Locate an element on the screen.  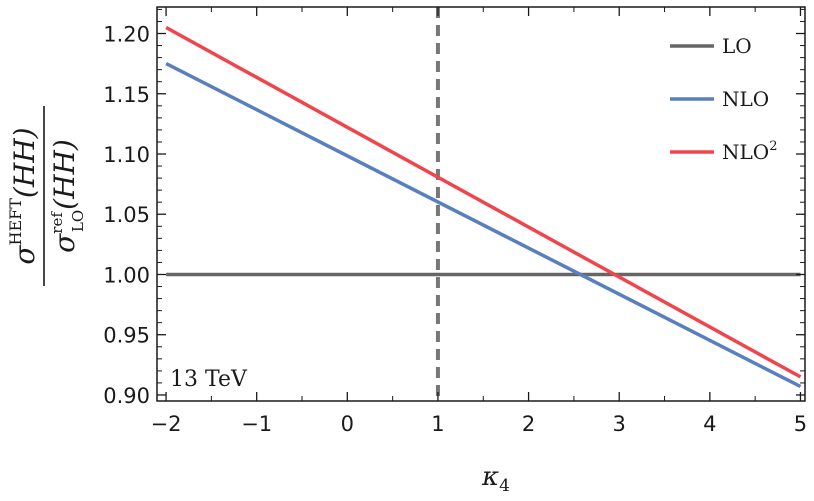
x-axis-label-subscript: 4 is located at coordinates (504, 486).